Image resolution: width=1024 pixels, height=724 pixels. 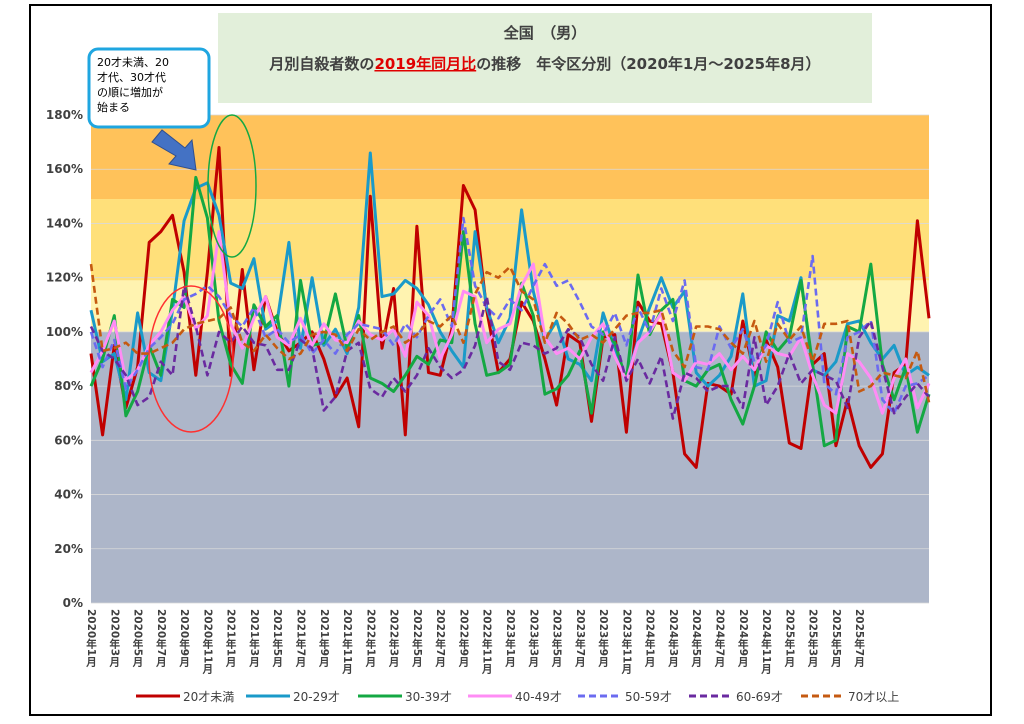 I want to click on x-tick-label-7: 2021年3月, so click(x=254, y=638).